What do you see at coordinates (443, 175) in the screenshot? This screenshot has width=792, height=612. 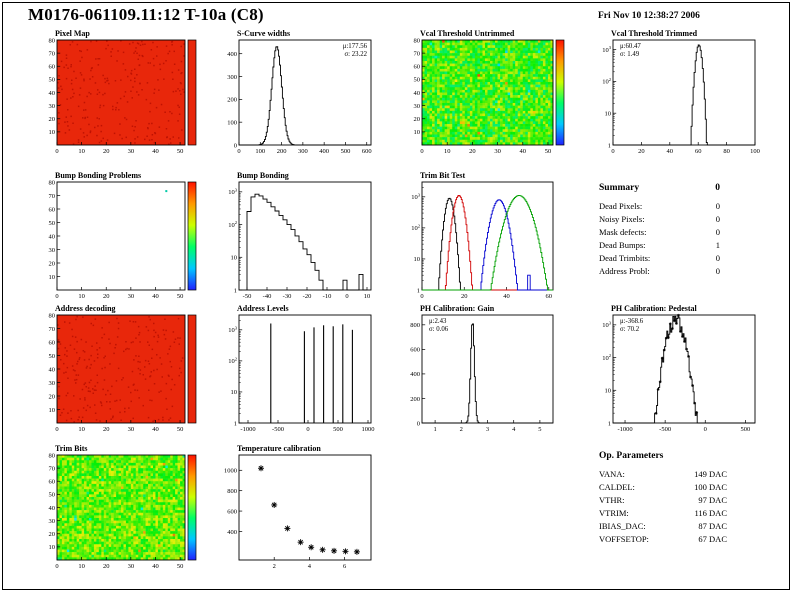 I see `svg-text: Trim Bit Test` at bounding box center [443, 175].